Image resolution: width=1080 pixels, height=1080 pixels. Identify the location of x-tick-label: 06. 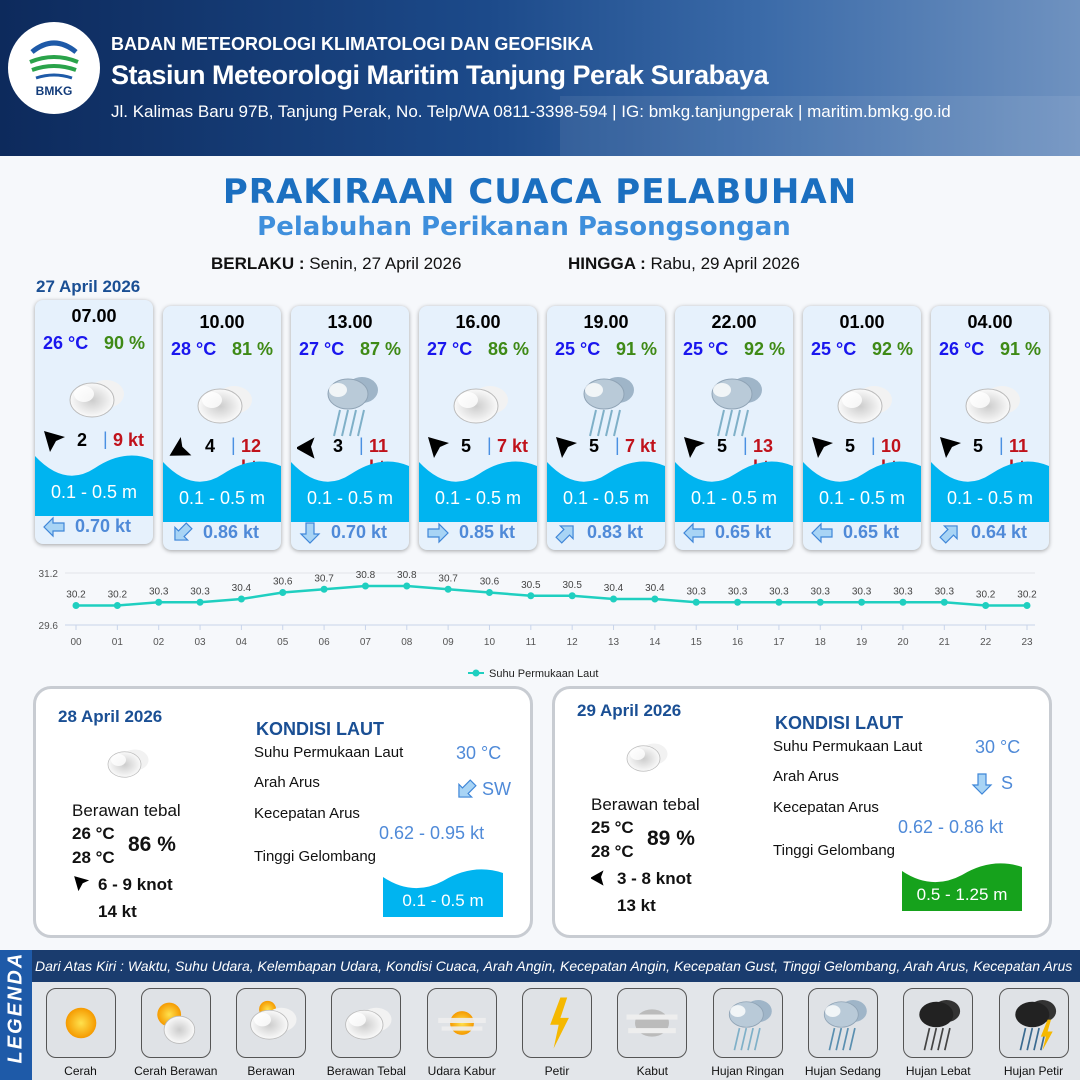
(325, 642).